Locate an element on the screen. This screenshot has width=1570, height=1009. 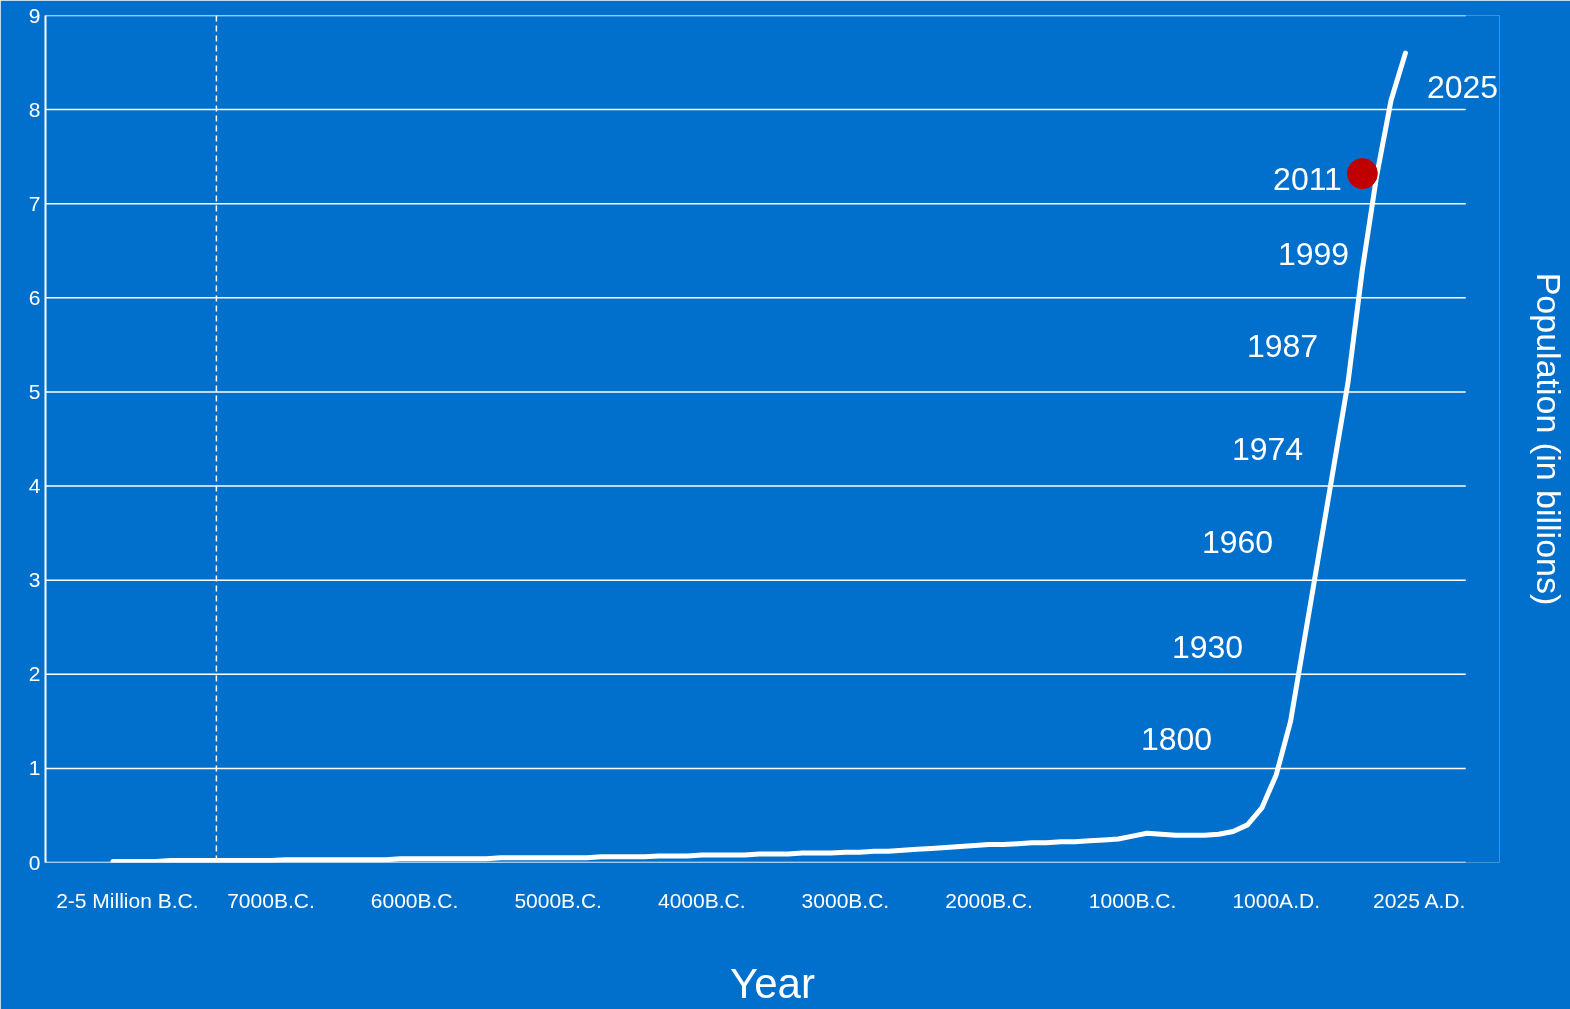
x-tick-label: 7000B.C. is located at coordinates (271, 900).